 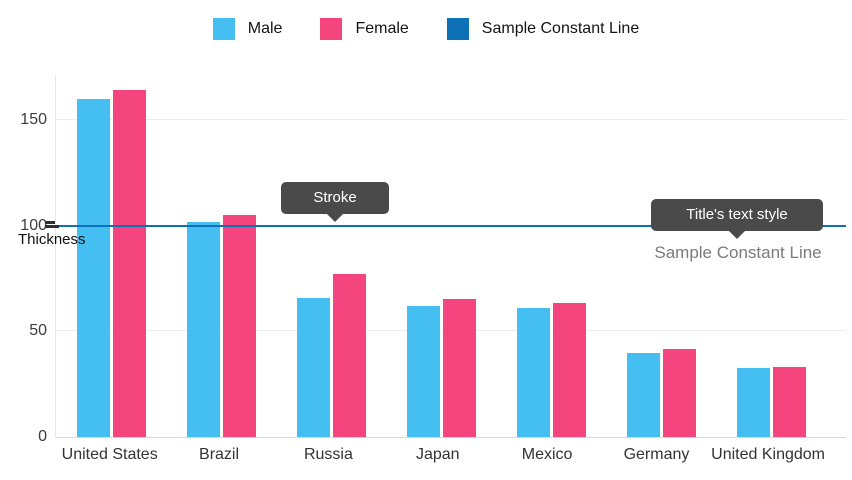 I want to click on x-label-mexico: Mexico, so click(x=547, y=454).